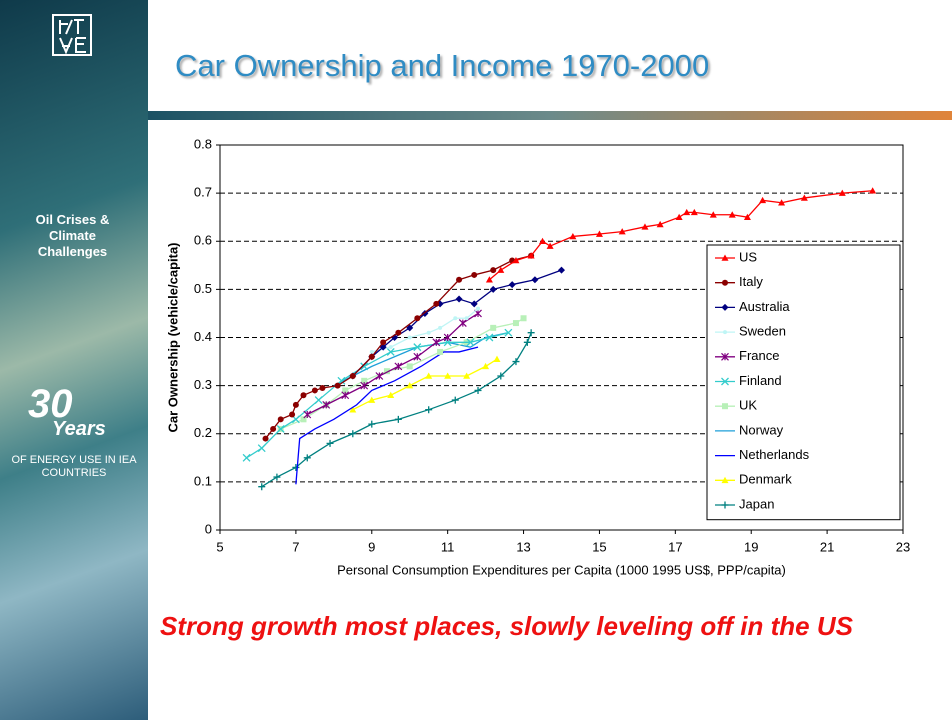 The height and width of the screenshot is (720, 952). I want to click on y-tick-label: 0, so click(208, 528).